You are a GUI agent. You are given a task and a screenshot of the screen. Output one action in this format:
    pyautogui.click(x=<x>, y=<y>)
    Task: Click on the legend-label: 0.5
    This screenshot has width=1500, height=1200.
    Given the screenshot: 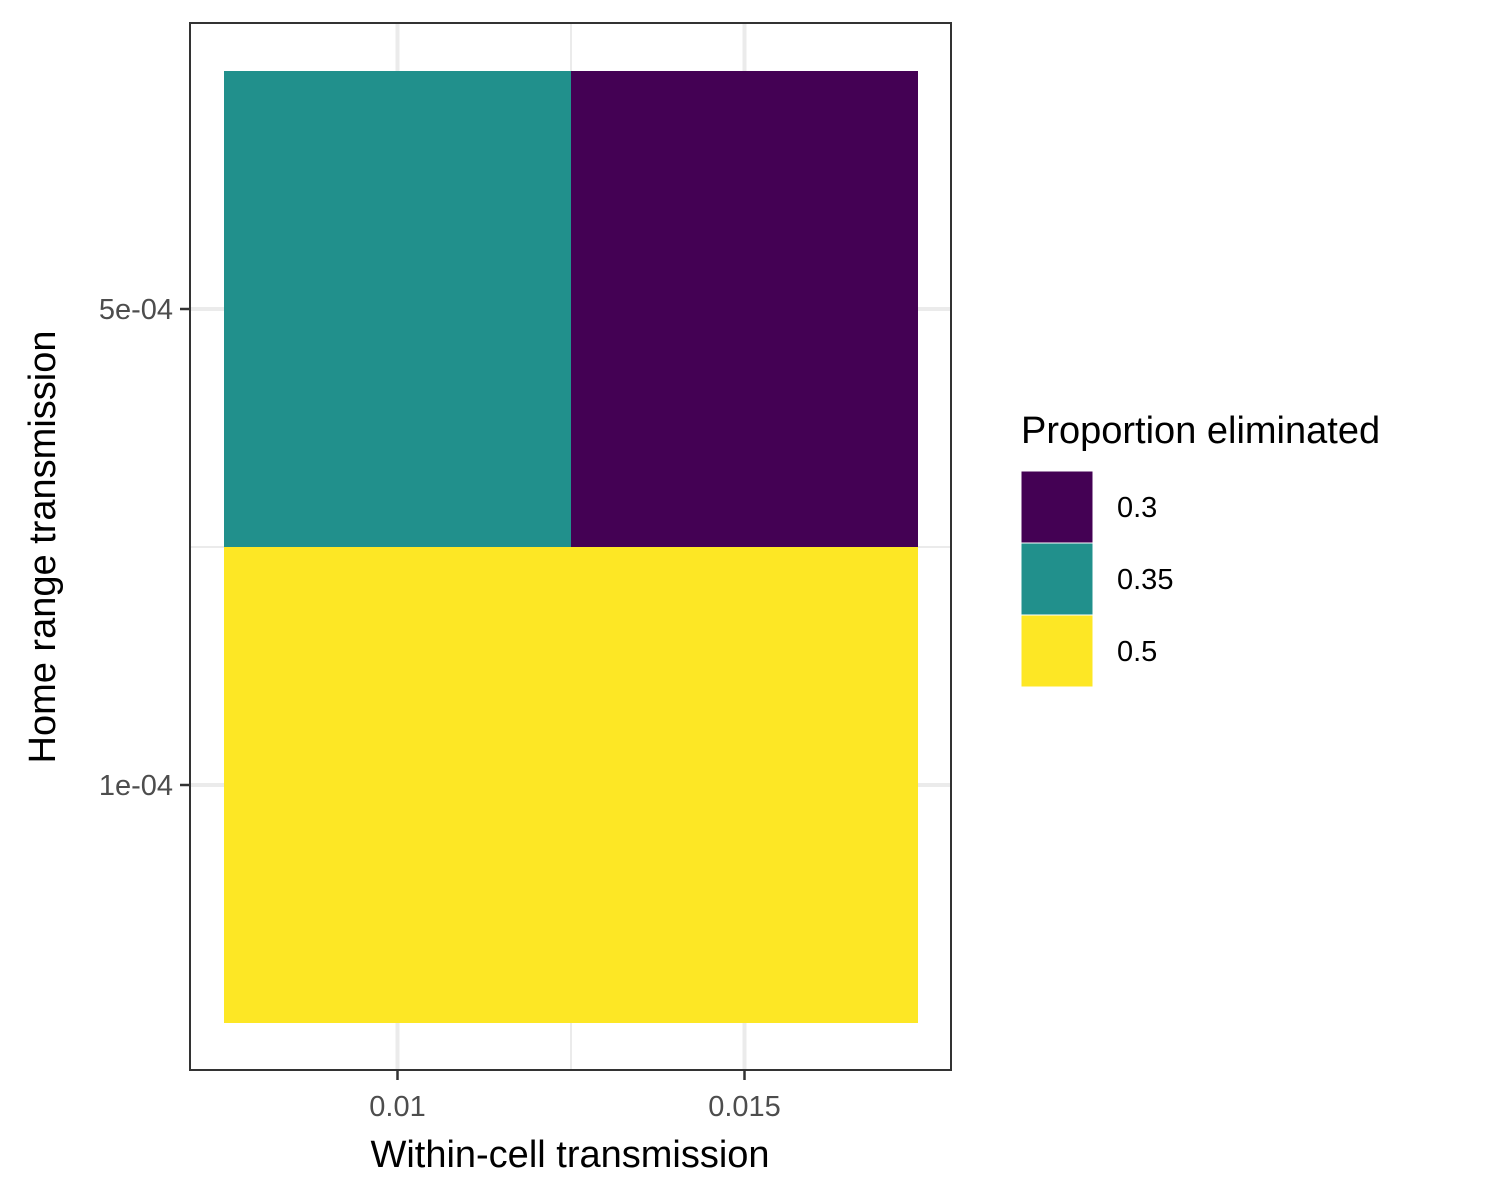 What is the action you would take?
    pyautogui.click(x=1137, y=652)
    